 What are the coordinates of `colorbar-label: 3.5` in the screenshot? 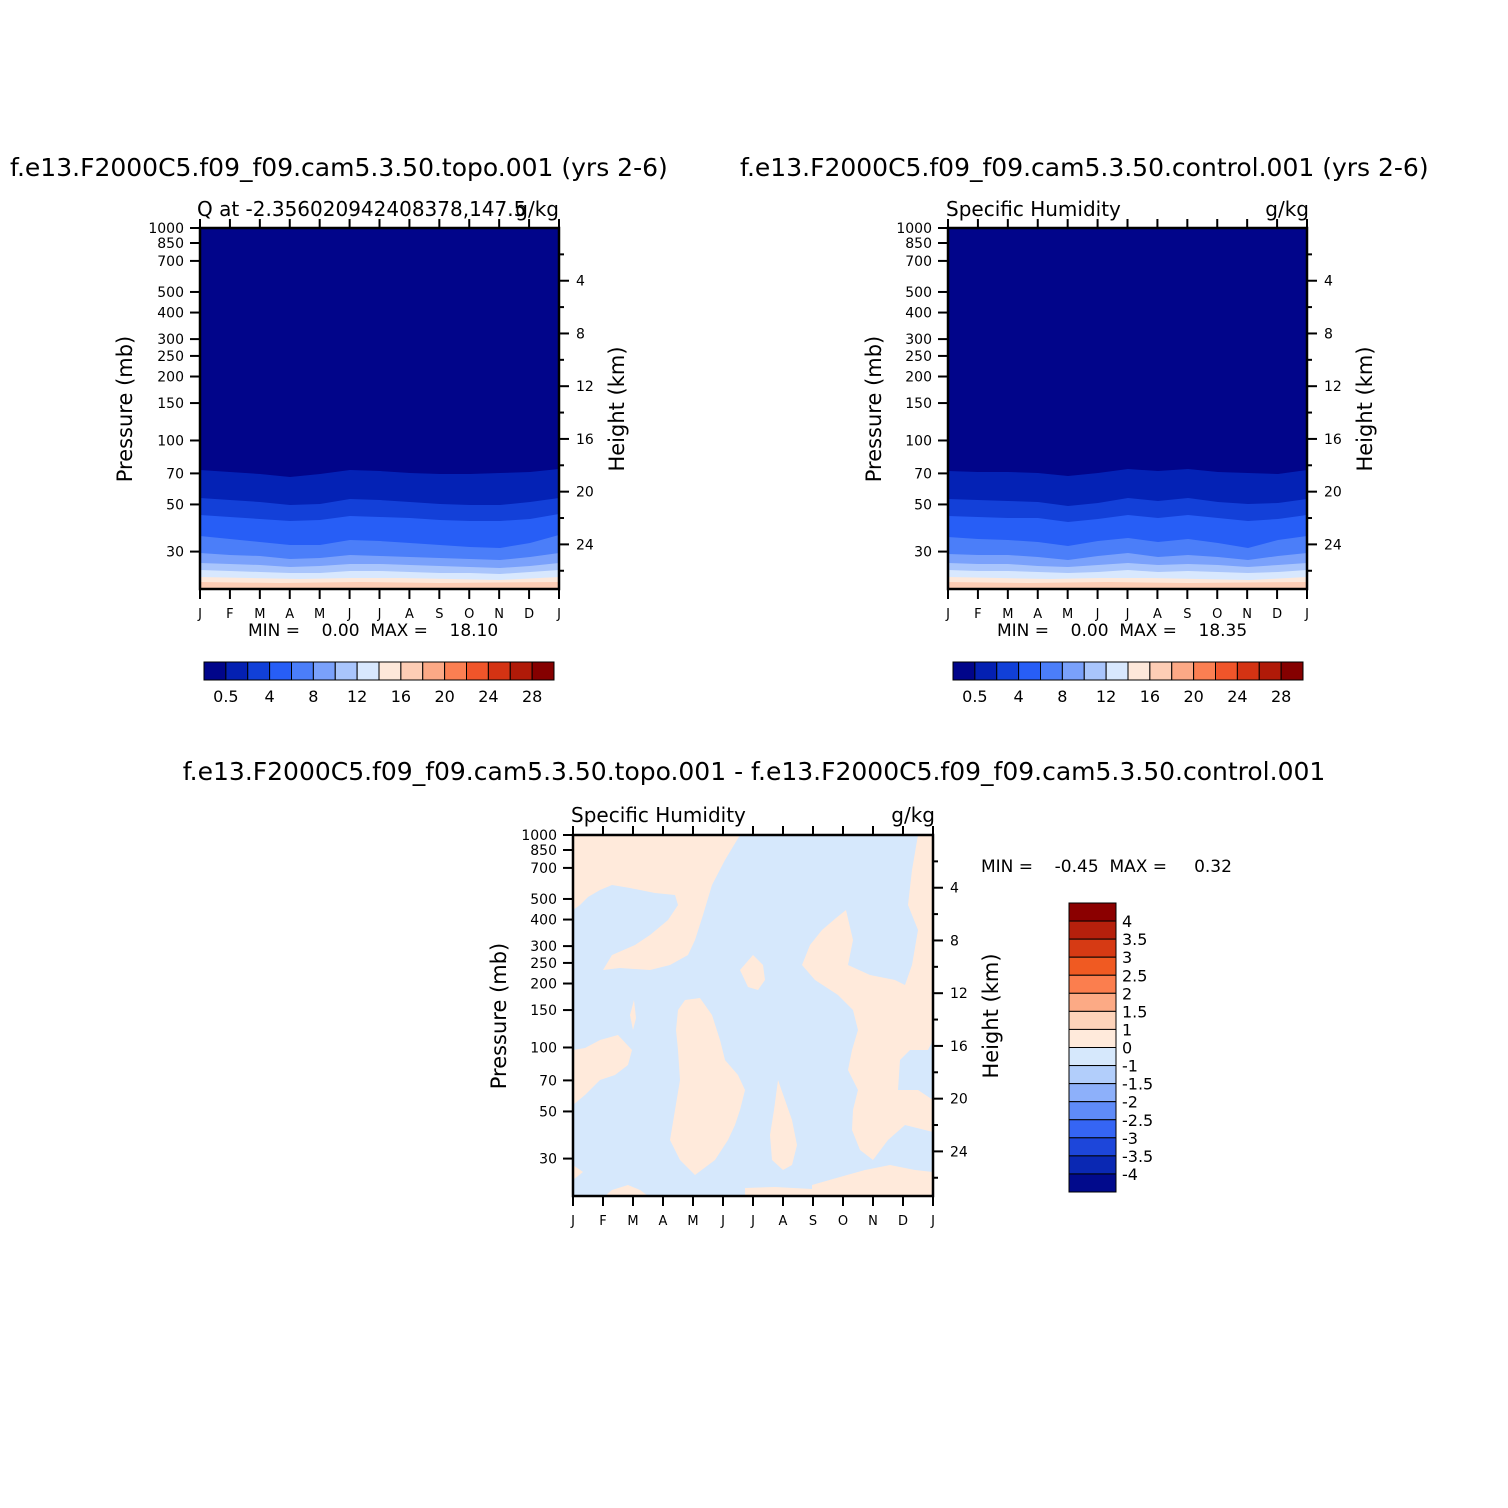 It's located at (1134, 939).